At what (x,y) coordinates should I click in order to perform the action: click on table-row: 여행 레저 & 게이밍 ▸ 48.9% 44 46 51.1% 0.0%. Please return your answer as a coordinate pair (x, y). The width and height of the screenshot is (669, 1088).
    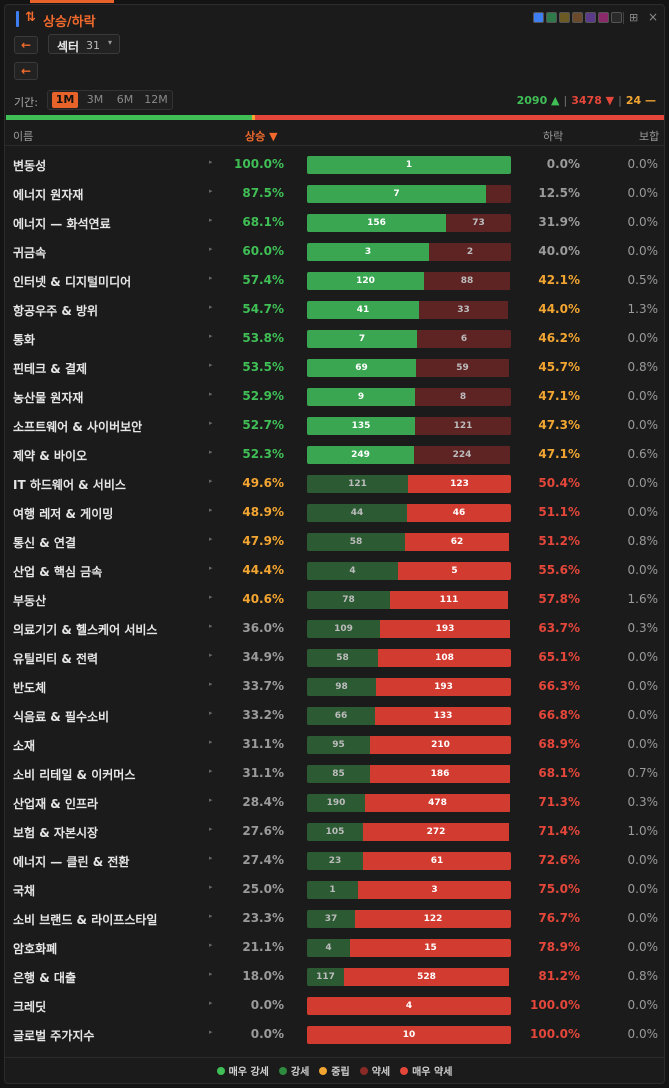
    Looking at the image, I should click on (334, 513).